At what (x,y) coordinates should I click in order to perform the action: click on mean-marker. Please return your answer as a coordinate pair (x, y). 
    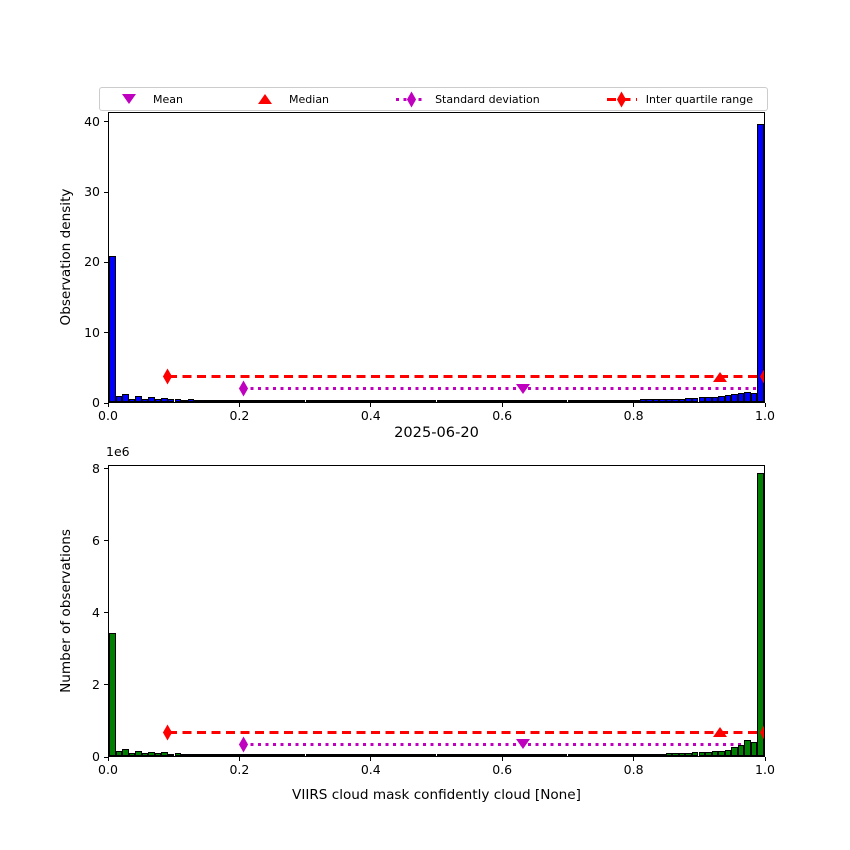
    Looking at the image, I should click on (522, 744).